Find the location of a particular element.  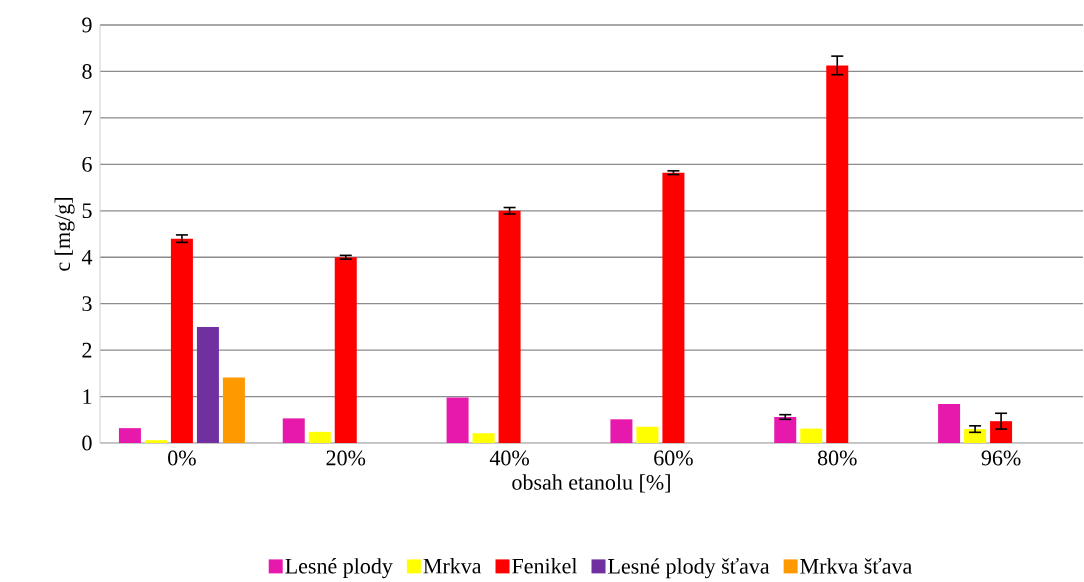

legend-label: Fenikel is located at coordinates (545, 566).